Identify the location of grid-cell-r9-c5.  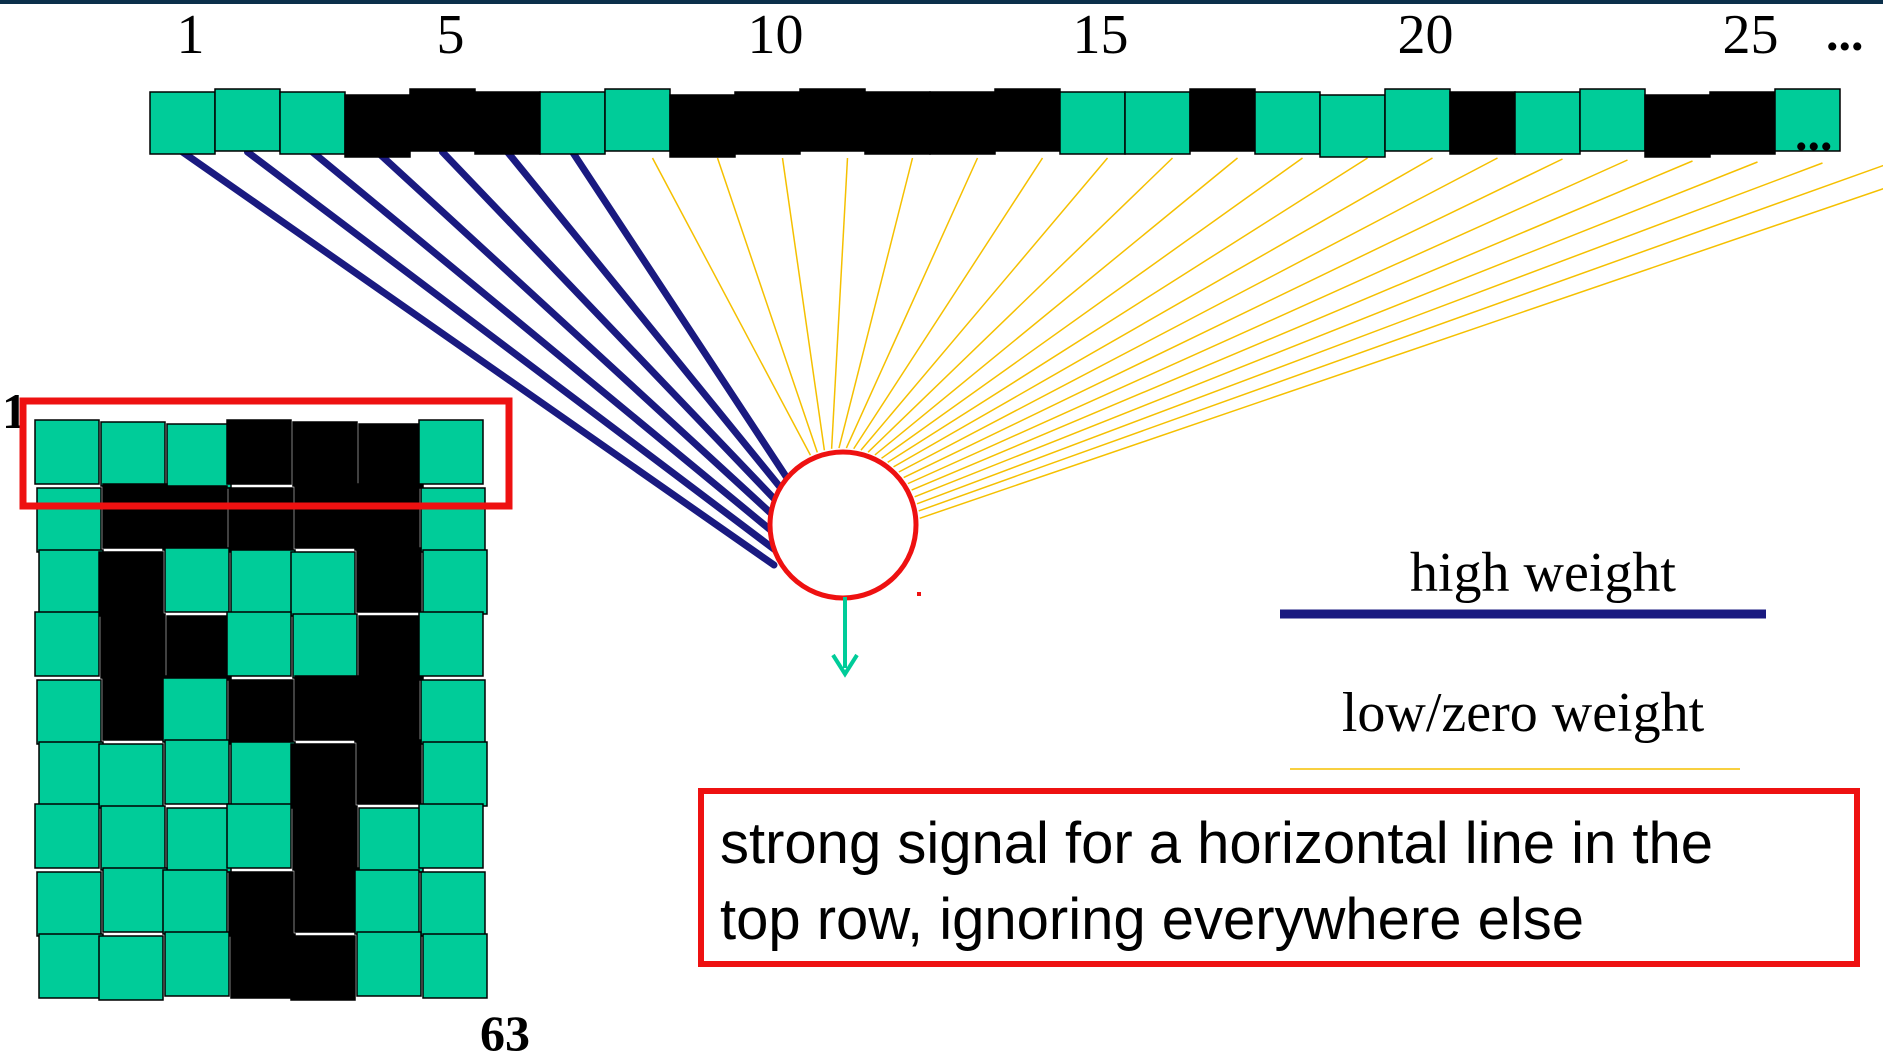
(323, 968).